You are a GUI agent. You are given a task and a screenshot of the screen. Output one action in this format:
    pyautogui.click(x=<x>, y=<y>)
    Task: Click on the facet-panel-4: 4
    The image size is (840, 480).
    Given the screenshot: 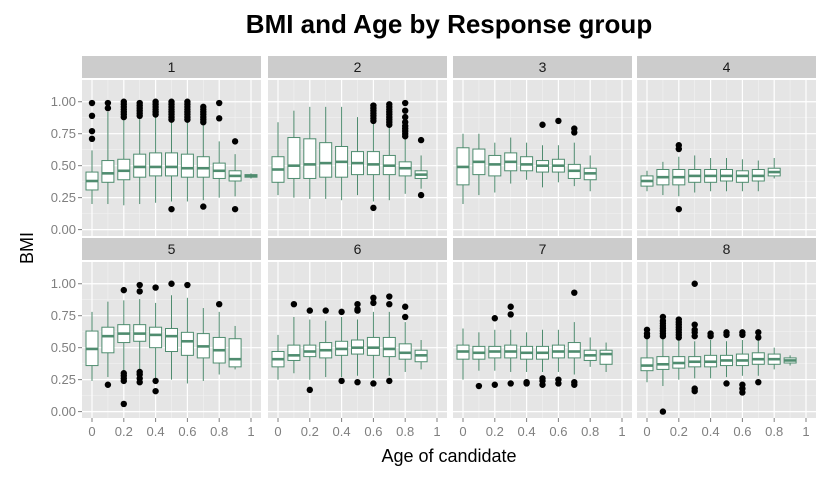 What is the action you would take?
    pyautogui.click(x=726, y=146)
    